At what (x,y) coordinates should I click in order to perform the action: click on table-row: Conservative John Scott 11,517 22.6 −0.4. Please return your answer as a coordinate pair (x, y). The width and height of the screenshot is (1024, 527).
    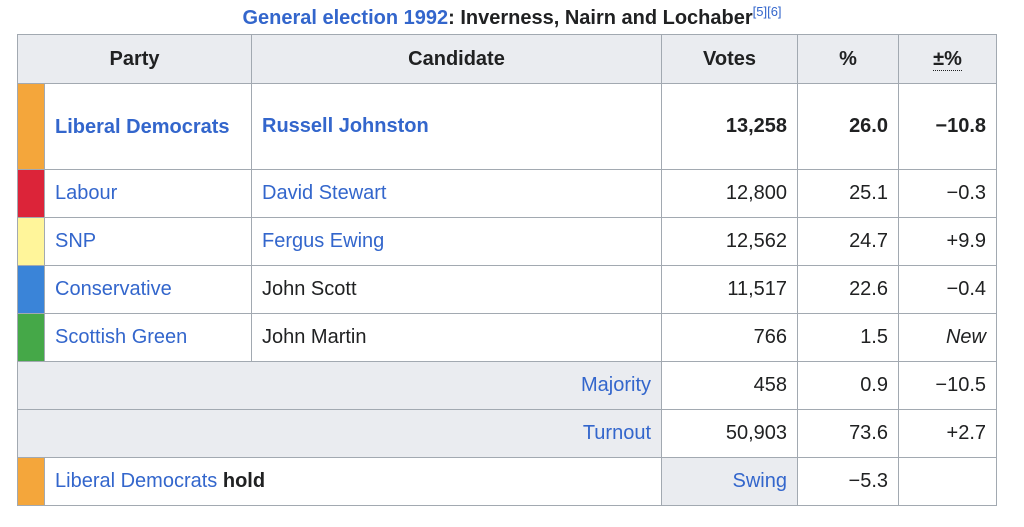
    Looking at the image, I should click on (507, 289).